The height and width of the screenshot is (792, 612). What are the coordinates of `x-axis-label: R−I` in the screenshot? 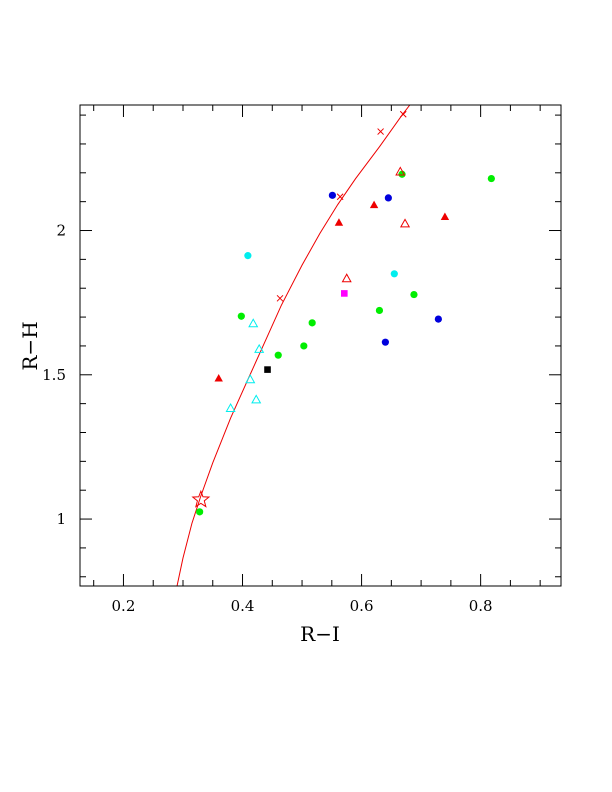 It's located at (320, 634).